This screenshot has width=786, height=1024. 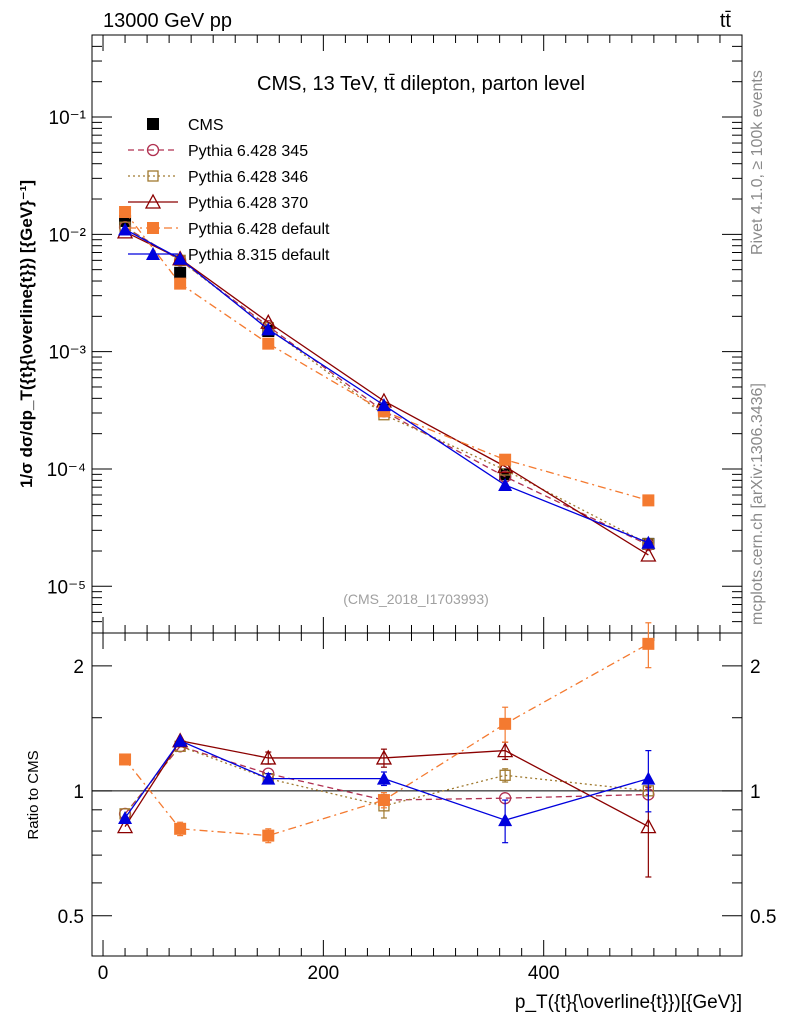 I want to click on process-label: tt̄, so click(x=726, y=21).